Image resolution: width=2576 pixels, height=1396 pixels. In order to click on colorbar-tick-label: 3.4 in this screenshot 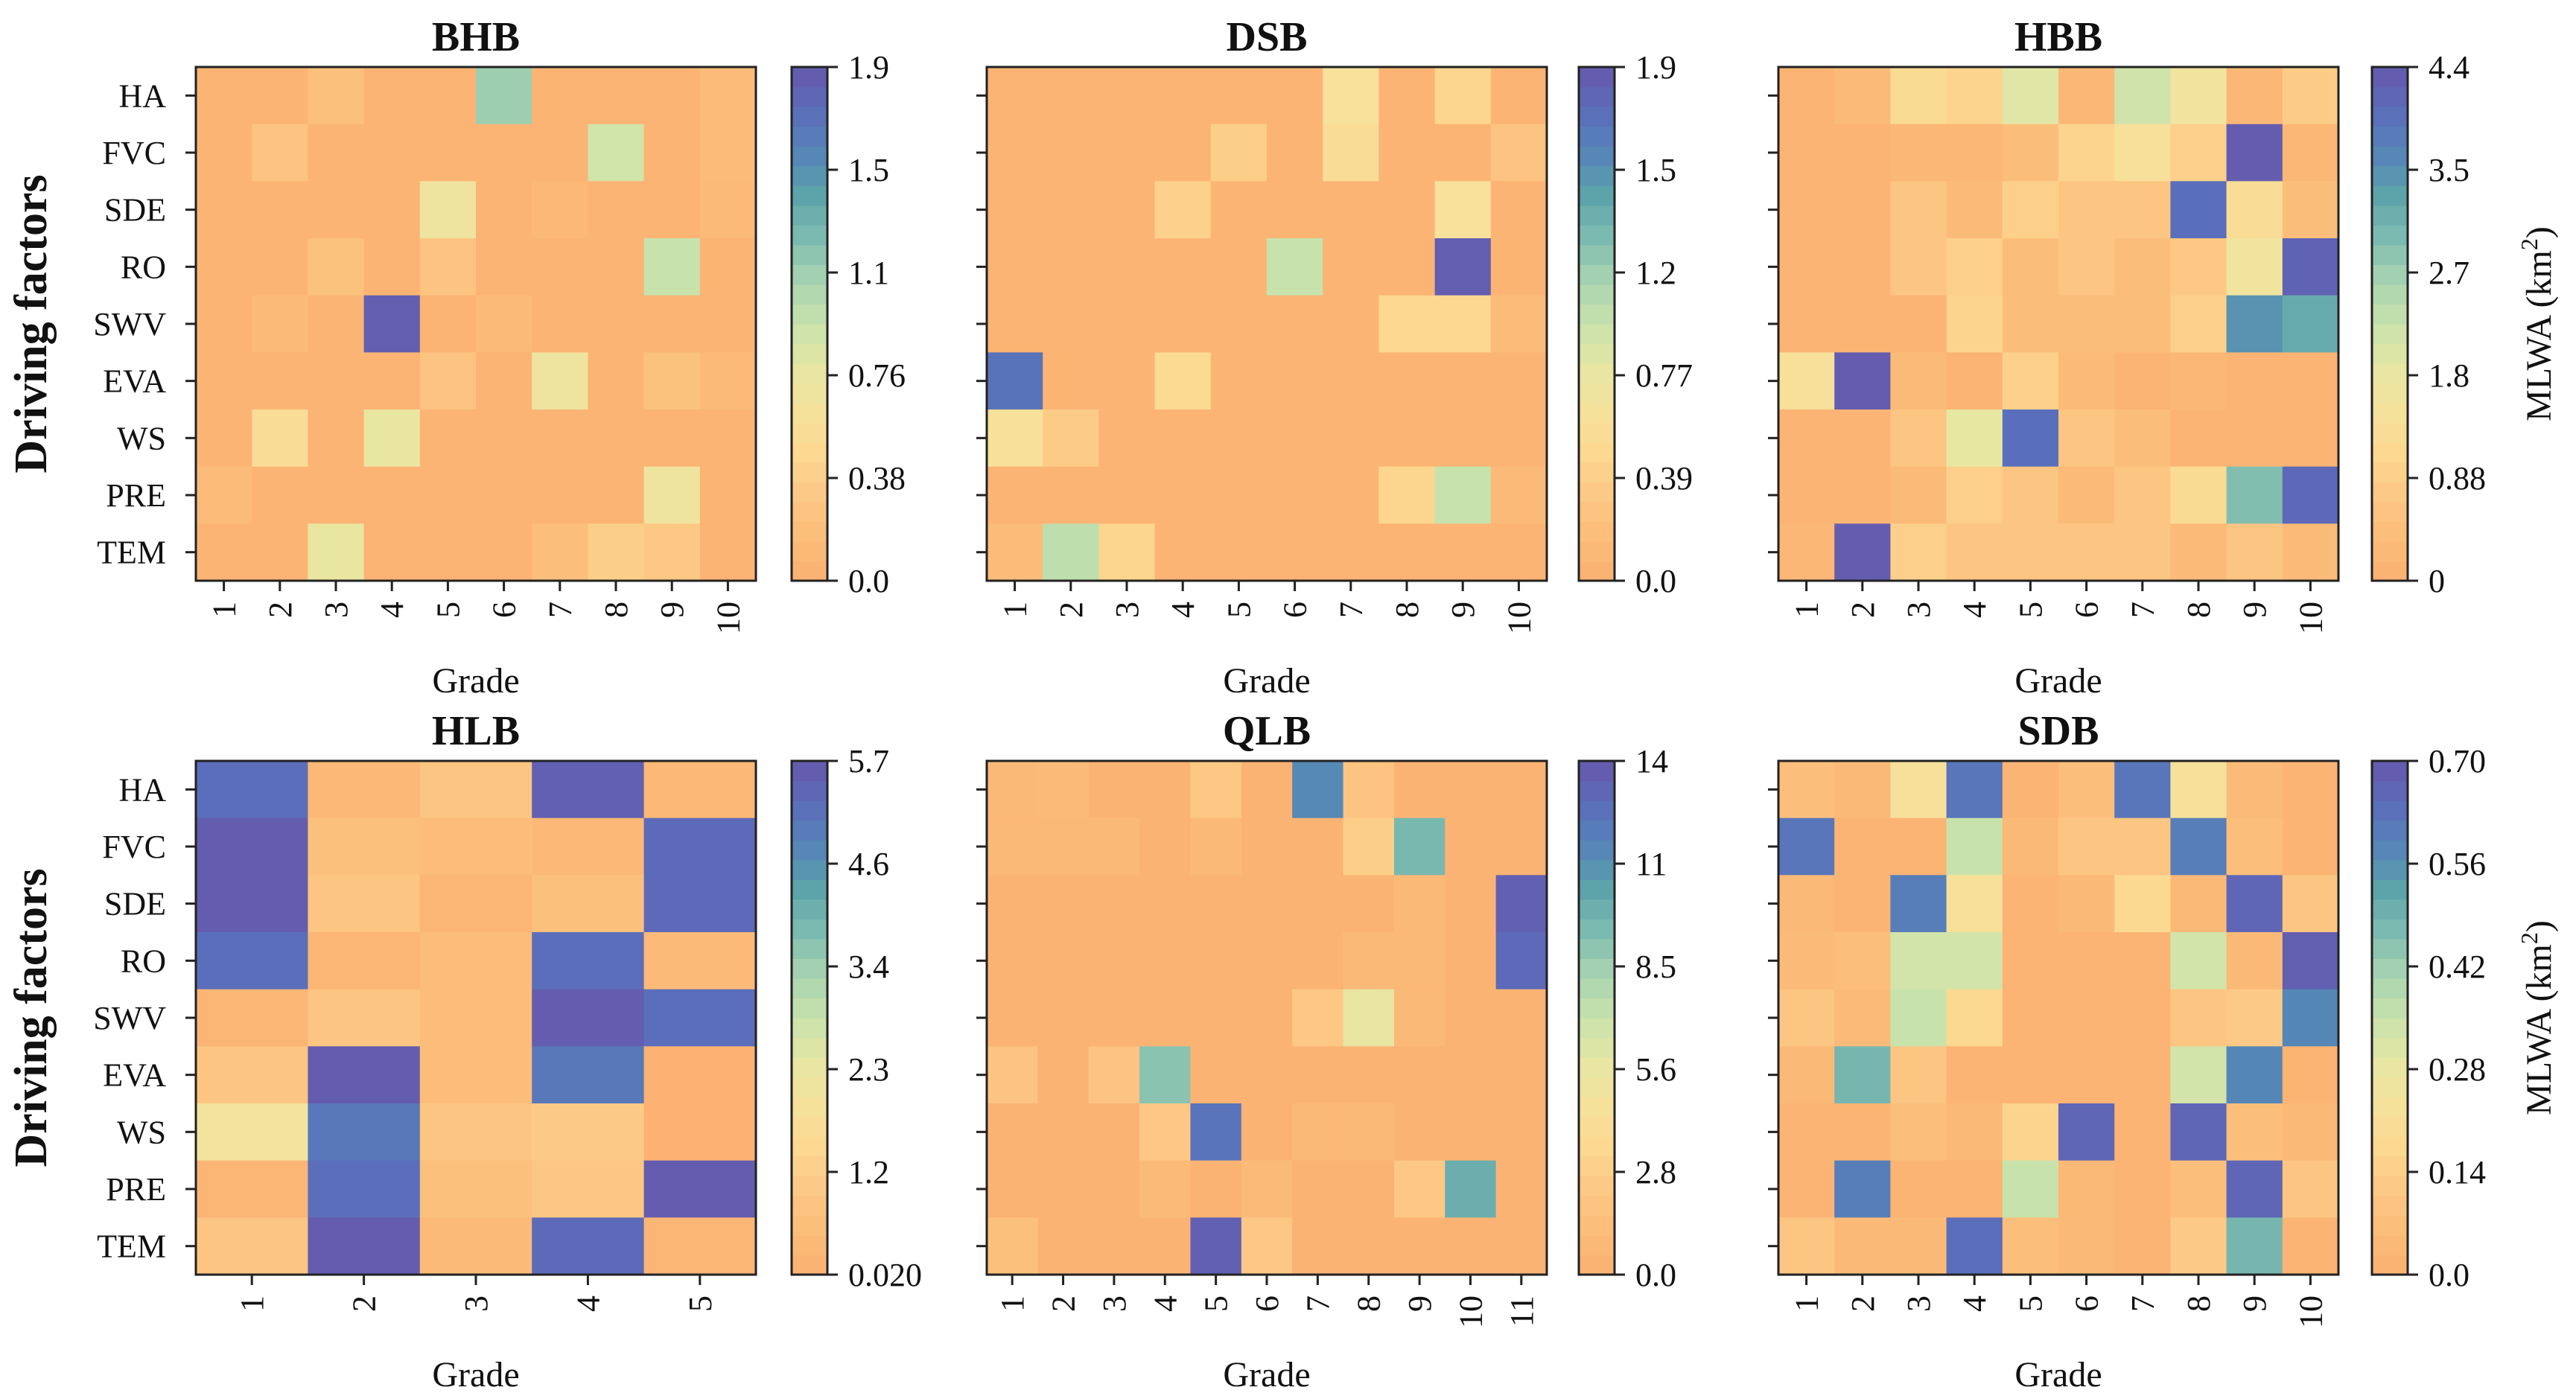, I will do `click(868, 967)`.